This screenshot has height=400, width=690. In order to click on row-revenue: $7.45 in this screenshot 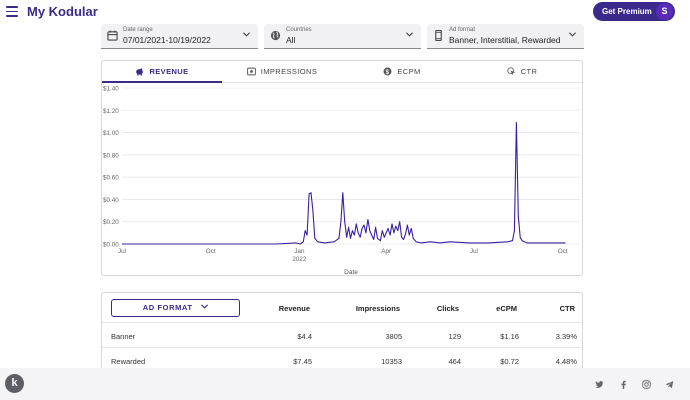, I will do `click(302, 361)`.